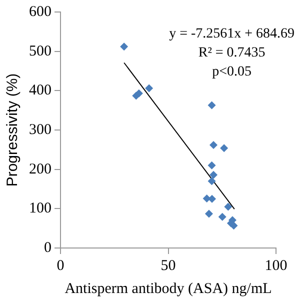 The height and width of the screenshot is (302, 304). Describe the element at coordinates (40, 51) in the screenshot. I see `y-tick-label: 500` at that location.